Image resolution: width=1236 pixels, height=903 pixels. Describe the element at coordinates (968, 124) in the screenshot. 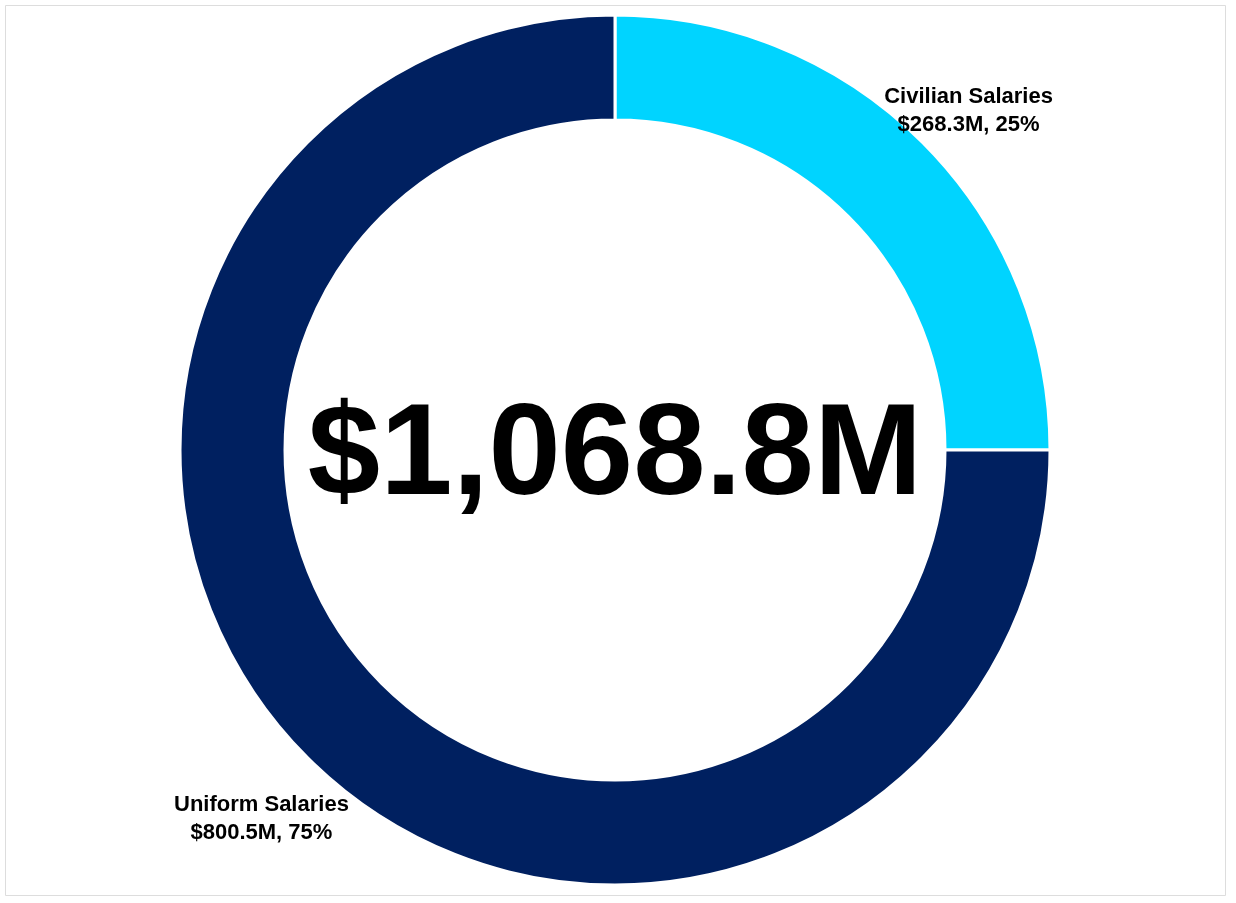

I see `data-label: $268.3M, 25%` at that location.